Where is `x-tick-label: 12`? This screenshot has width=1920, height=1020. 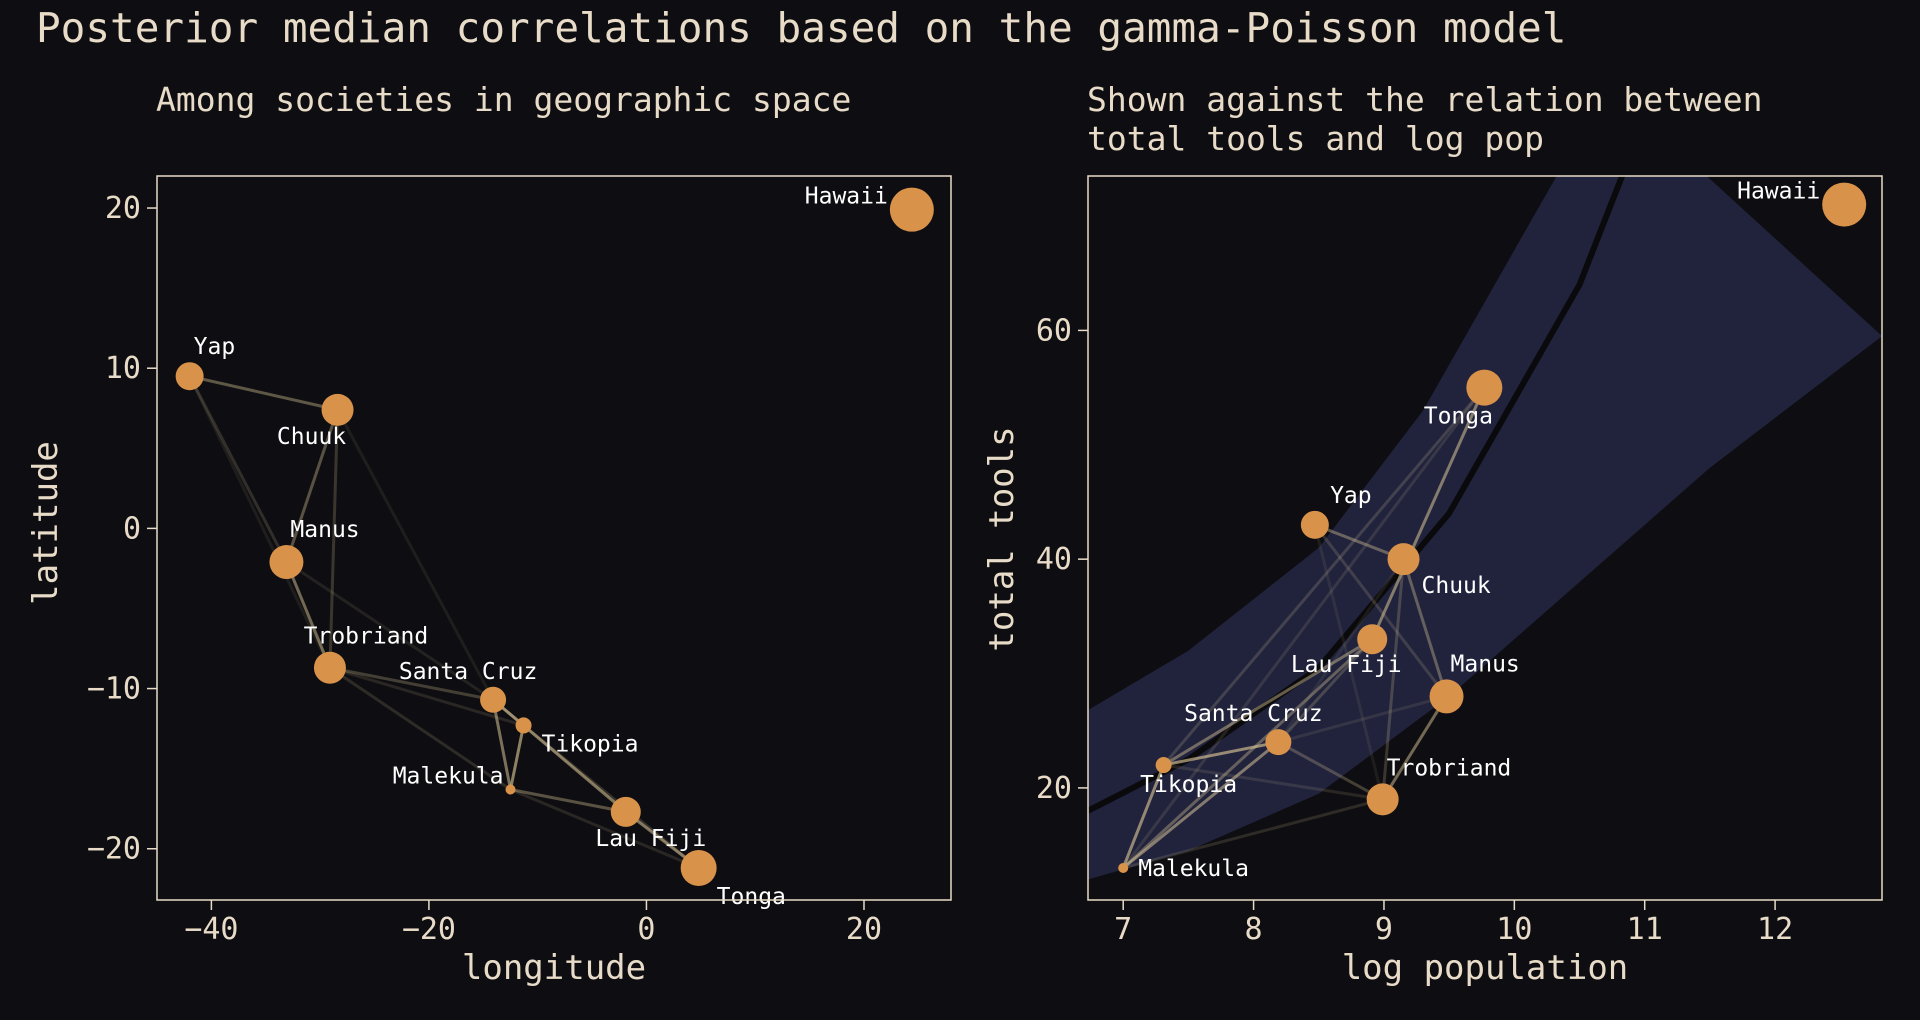
x-tick-label: 12 is located at coordinates (1775, 929).